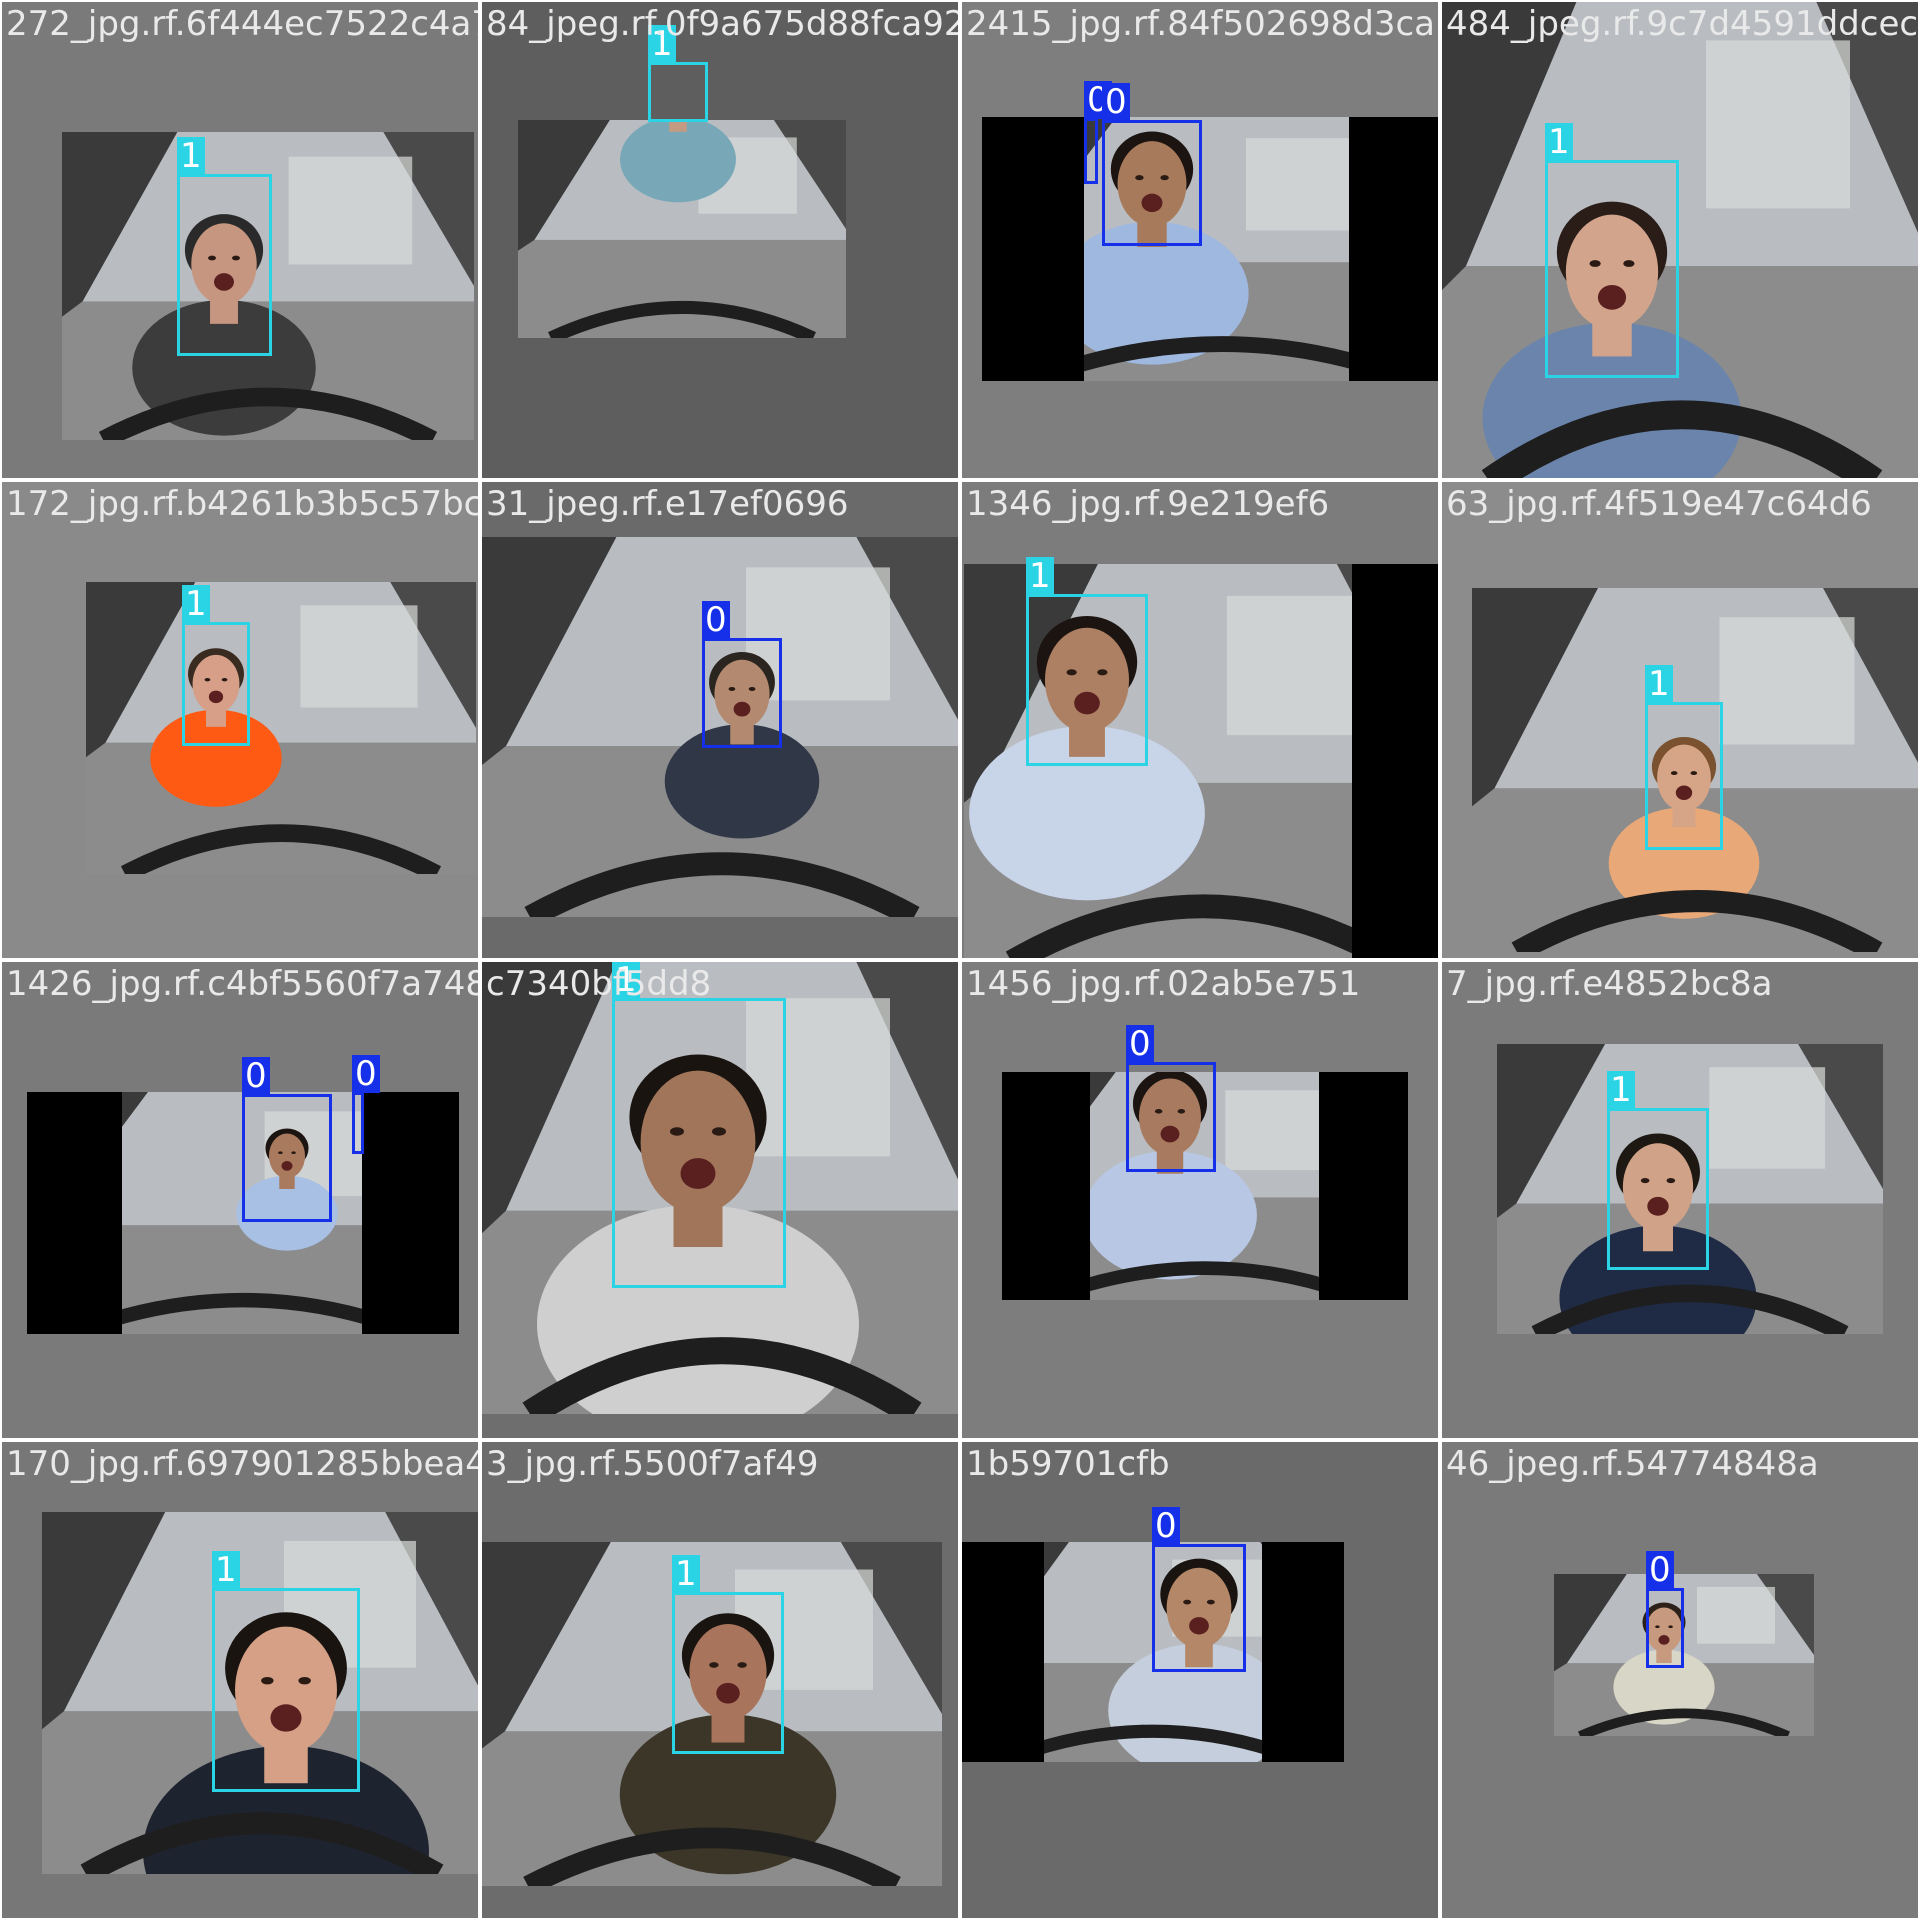  I want to click on mosaic-tile: 1 7_jpg.rf.e4852bc8a, so click(1680, 1200).